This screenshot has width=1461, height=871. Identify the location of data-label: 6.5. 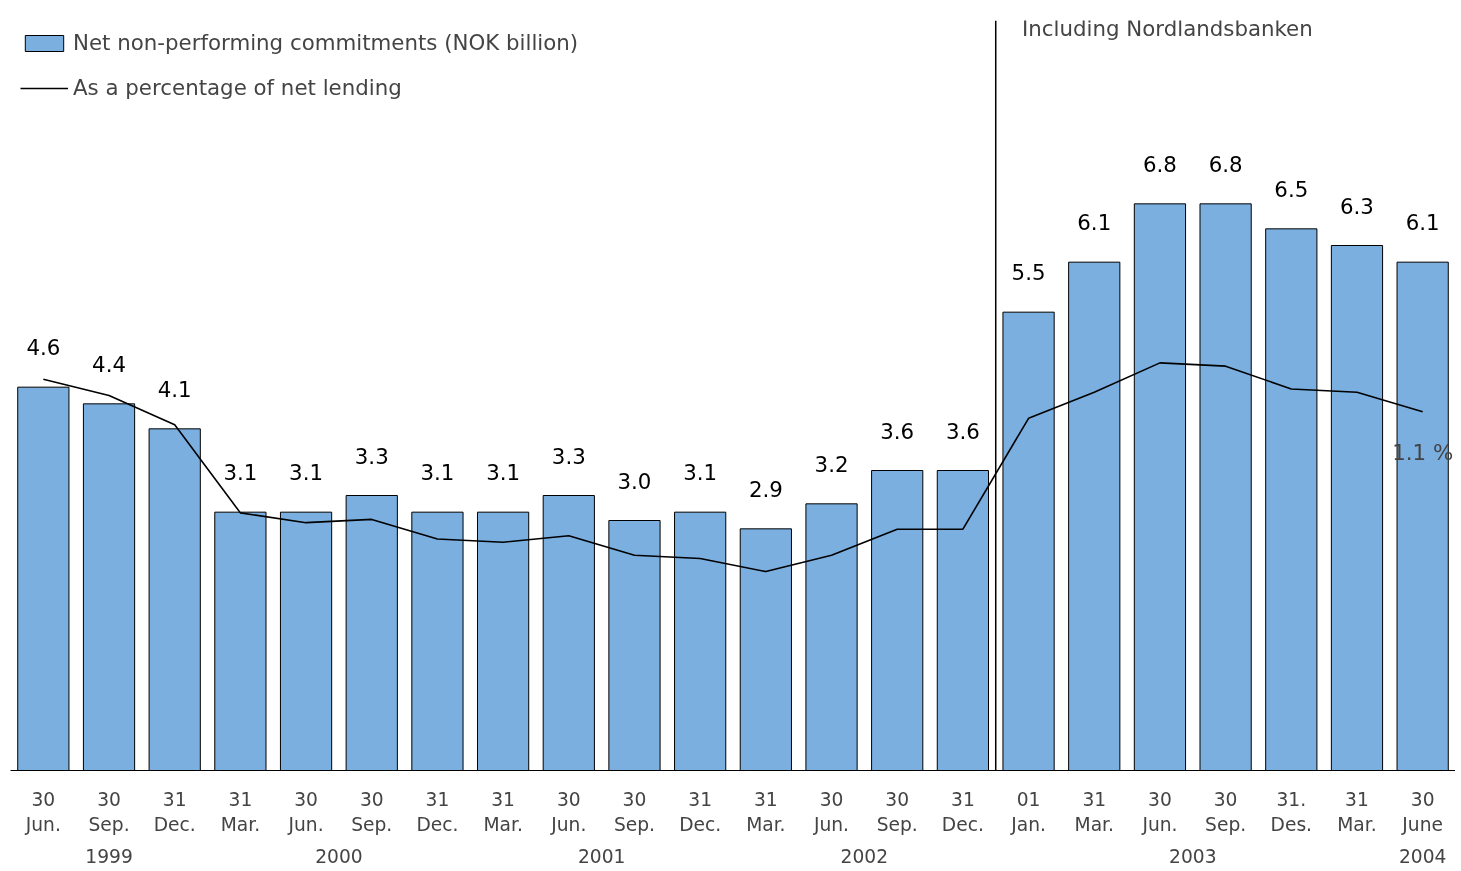
(1291, 189).